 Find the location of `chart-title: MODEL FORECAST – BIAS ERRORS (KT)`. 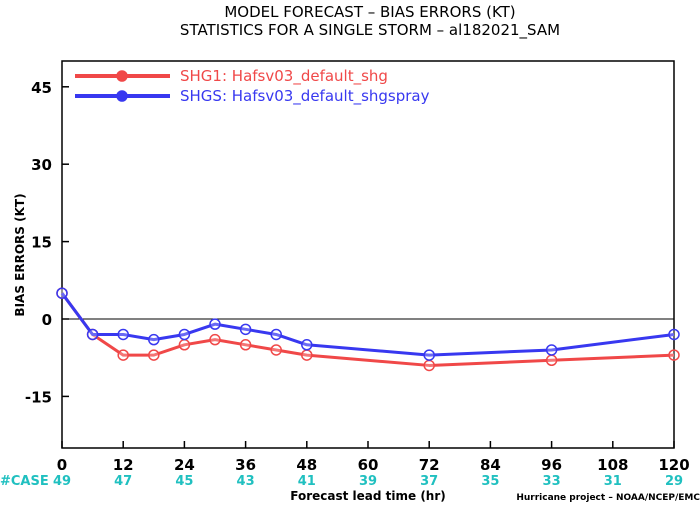

chart-title: MODEL FORECAST – BIAS ERRORS (KT) is located at coordinates (369, 12).